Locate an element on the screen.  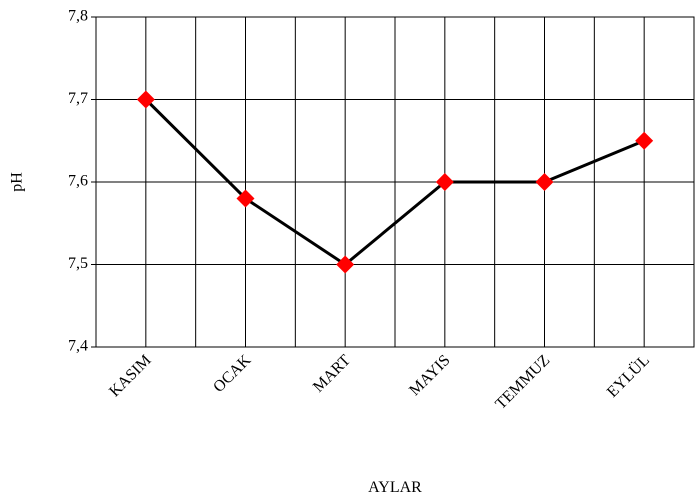
x-tick-label: OCAK is located at coordinates (232, 373).